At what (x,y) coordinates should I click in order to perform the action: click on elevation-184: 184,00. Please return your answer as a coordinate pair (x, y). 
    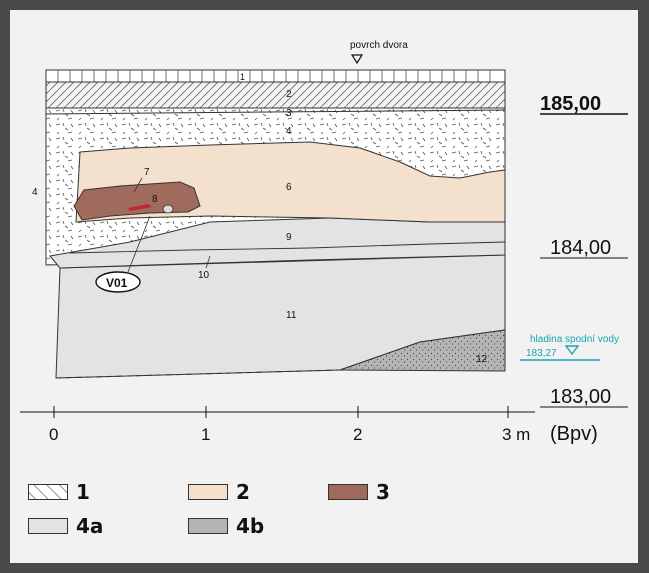
    Looking at the image, I should click on (580, 248).